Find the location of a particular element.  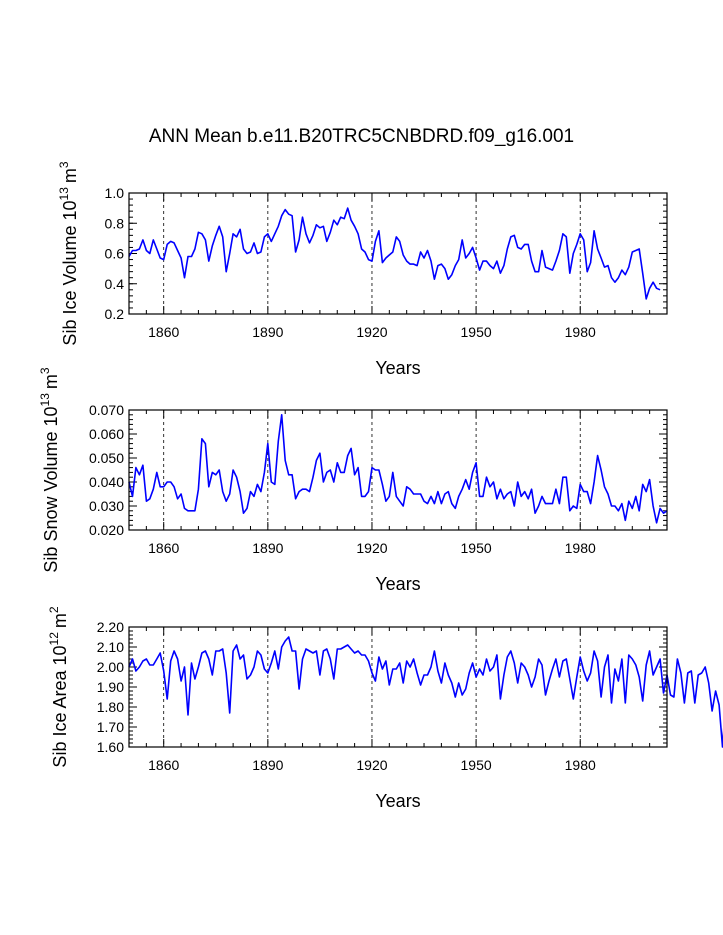

series-line-sib-ice-volume is located at coordinates (394, 253).